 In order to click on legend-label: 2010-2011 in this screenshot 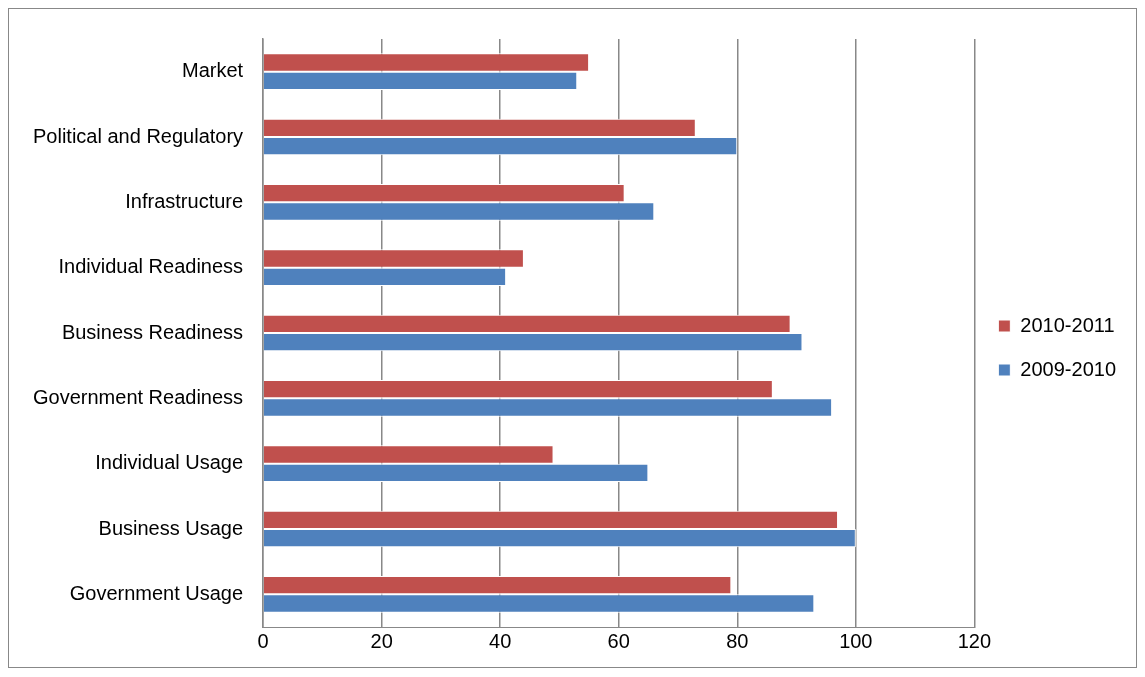, I will do `click(1067, 324)`.